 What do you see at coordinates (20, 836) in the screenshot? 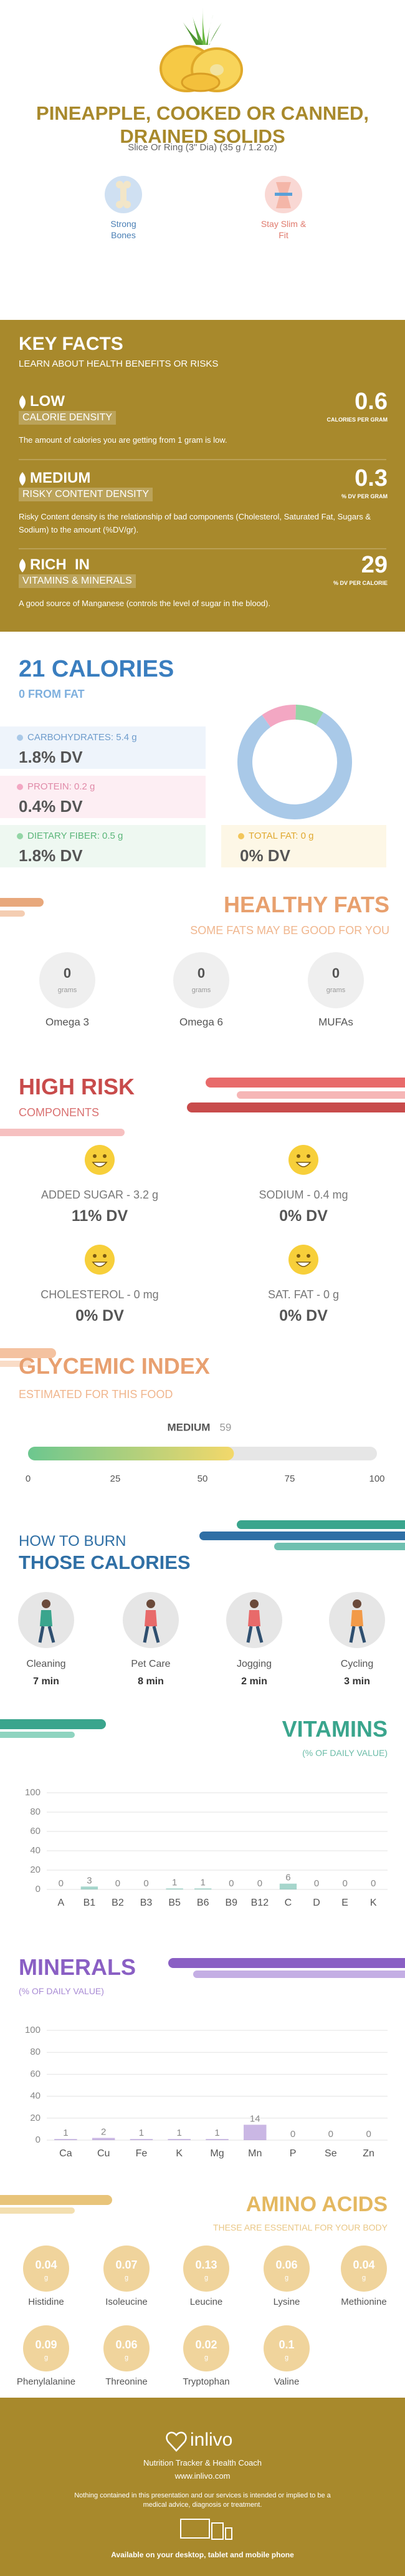
I see `nutrient-dot` at bounding box center [20, 836].